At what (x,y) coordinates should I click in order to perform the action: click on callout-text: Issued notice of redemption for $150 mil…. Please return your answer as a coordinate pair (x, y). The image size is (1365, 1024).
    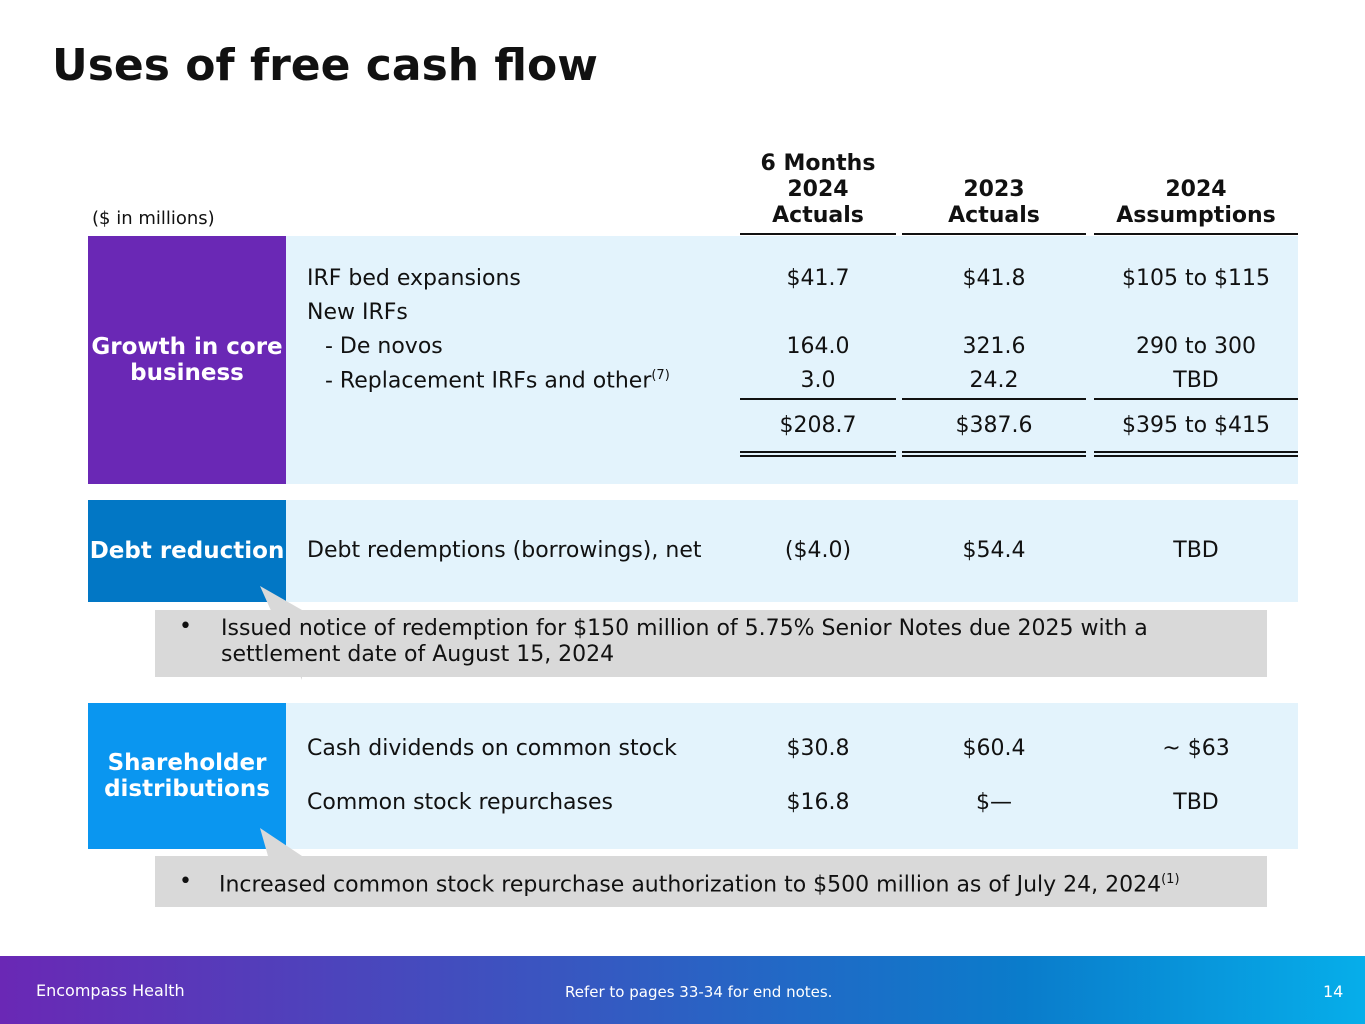
    Looking at the image, I should click on (684, 641).